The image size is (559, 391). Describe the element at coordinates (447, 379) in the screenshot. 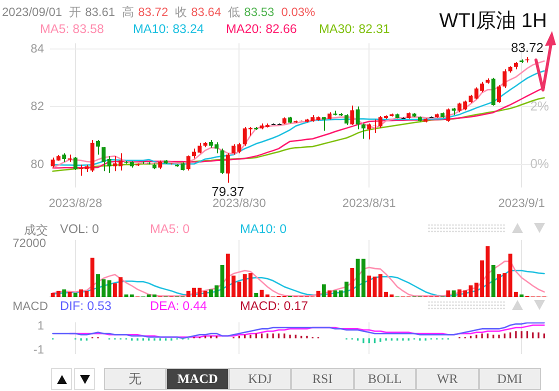

I see `text: WR` at that location.